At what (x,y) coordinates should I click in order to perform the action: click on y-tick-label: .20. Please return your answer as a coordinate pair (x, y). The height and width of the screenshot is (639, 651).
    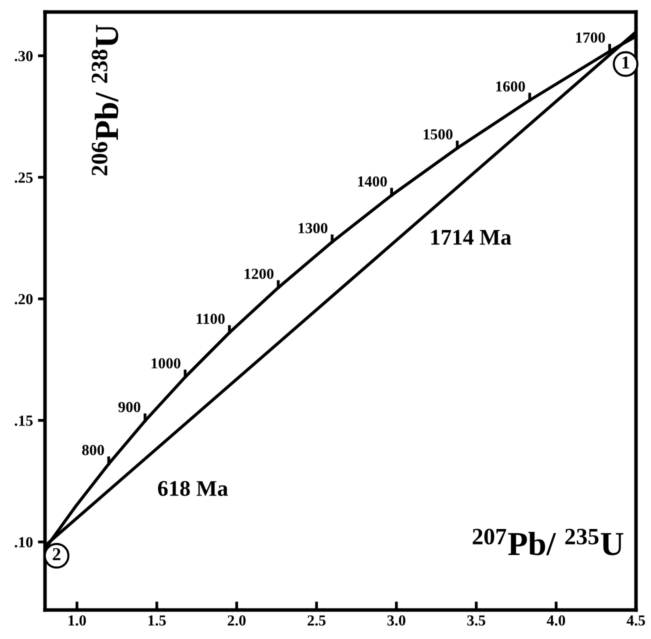
    Looking at the image, I should click on (23, 299).